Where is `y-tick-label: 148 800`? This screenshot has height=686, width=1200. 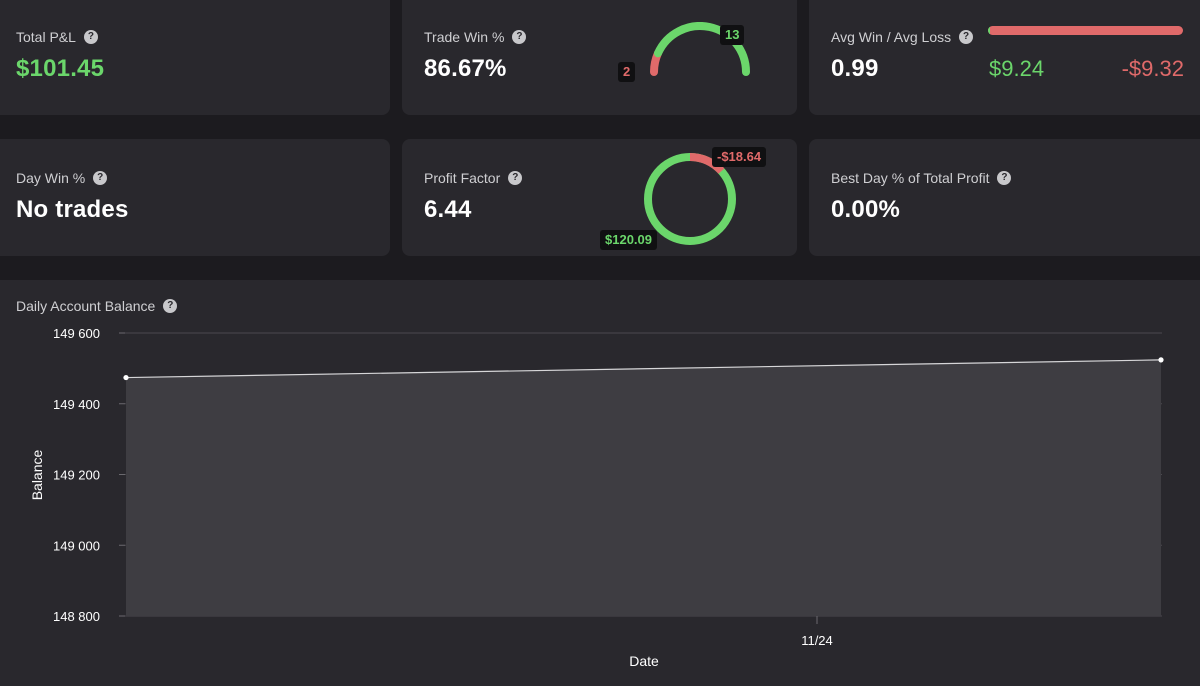 y-tick-label: 148 800 is located at coordinates (76, 616).